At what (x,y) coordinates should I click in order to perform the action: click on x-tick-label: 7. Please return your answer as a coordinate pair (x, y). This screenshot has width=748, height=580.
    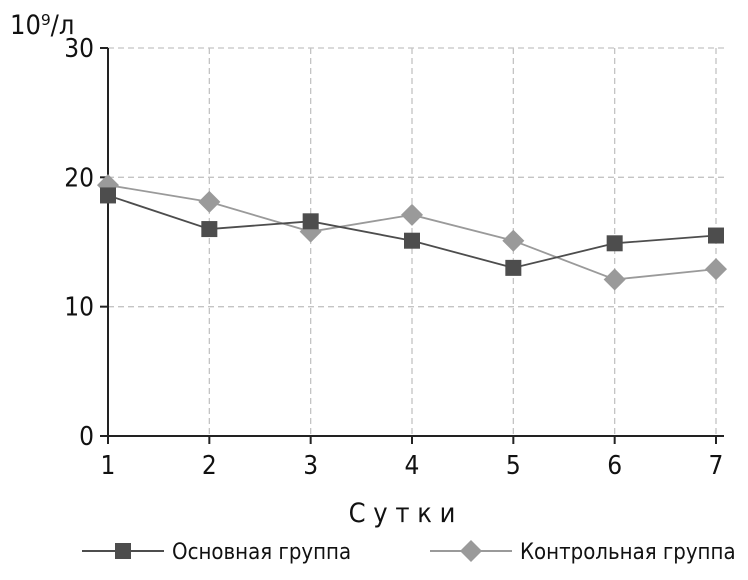
    Looking at the image, I should click on (716, 466).